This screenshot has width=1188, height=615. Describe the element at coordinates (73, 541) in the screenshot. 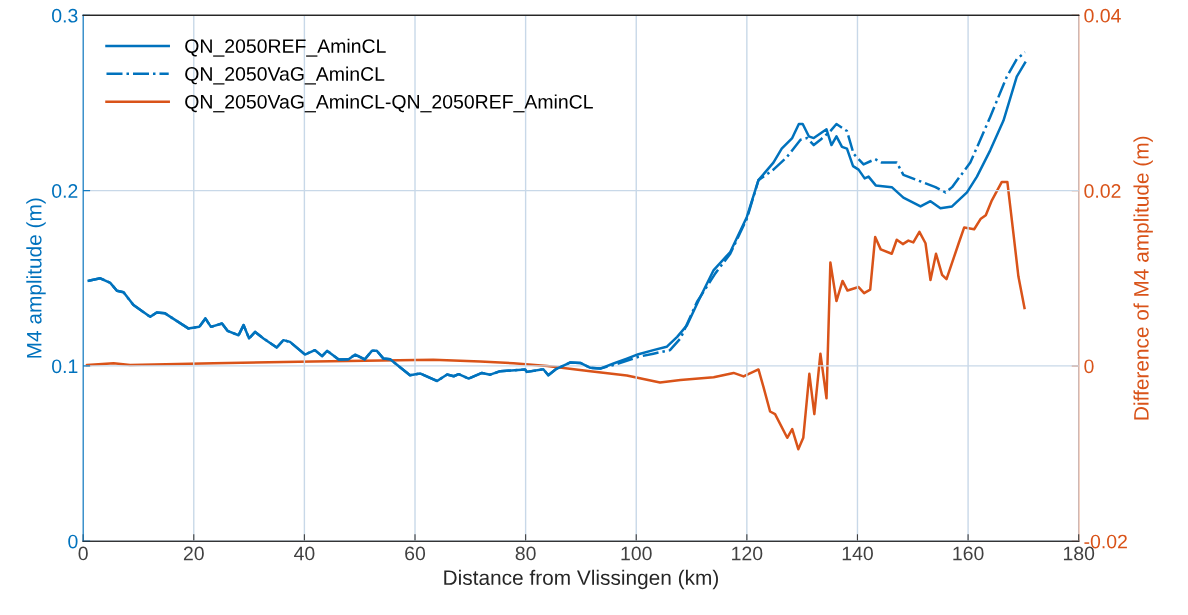

I see `y-tick-label: 0` at that location.